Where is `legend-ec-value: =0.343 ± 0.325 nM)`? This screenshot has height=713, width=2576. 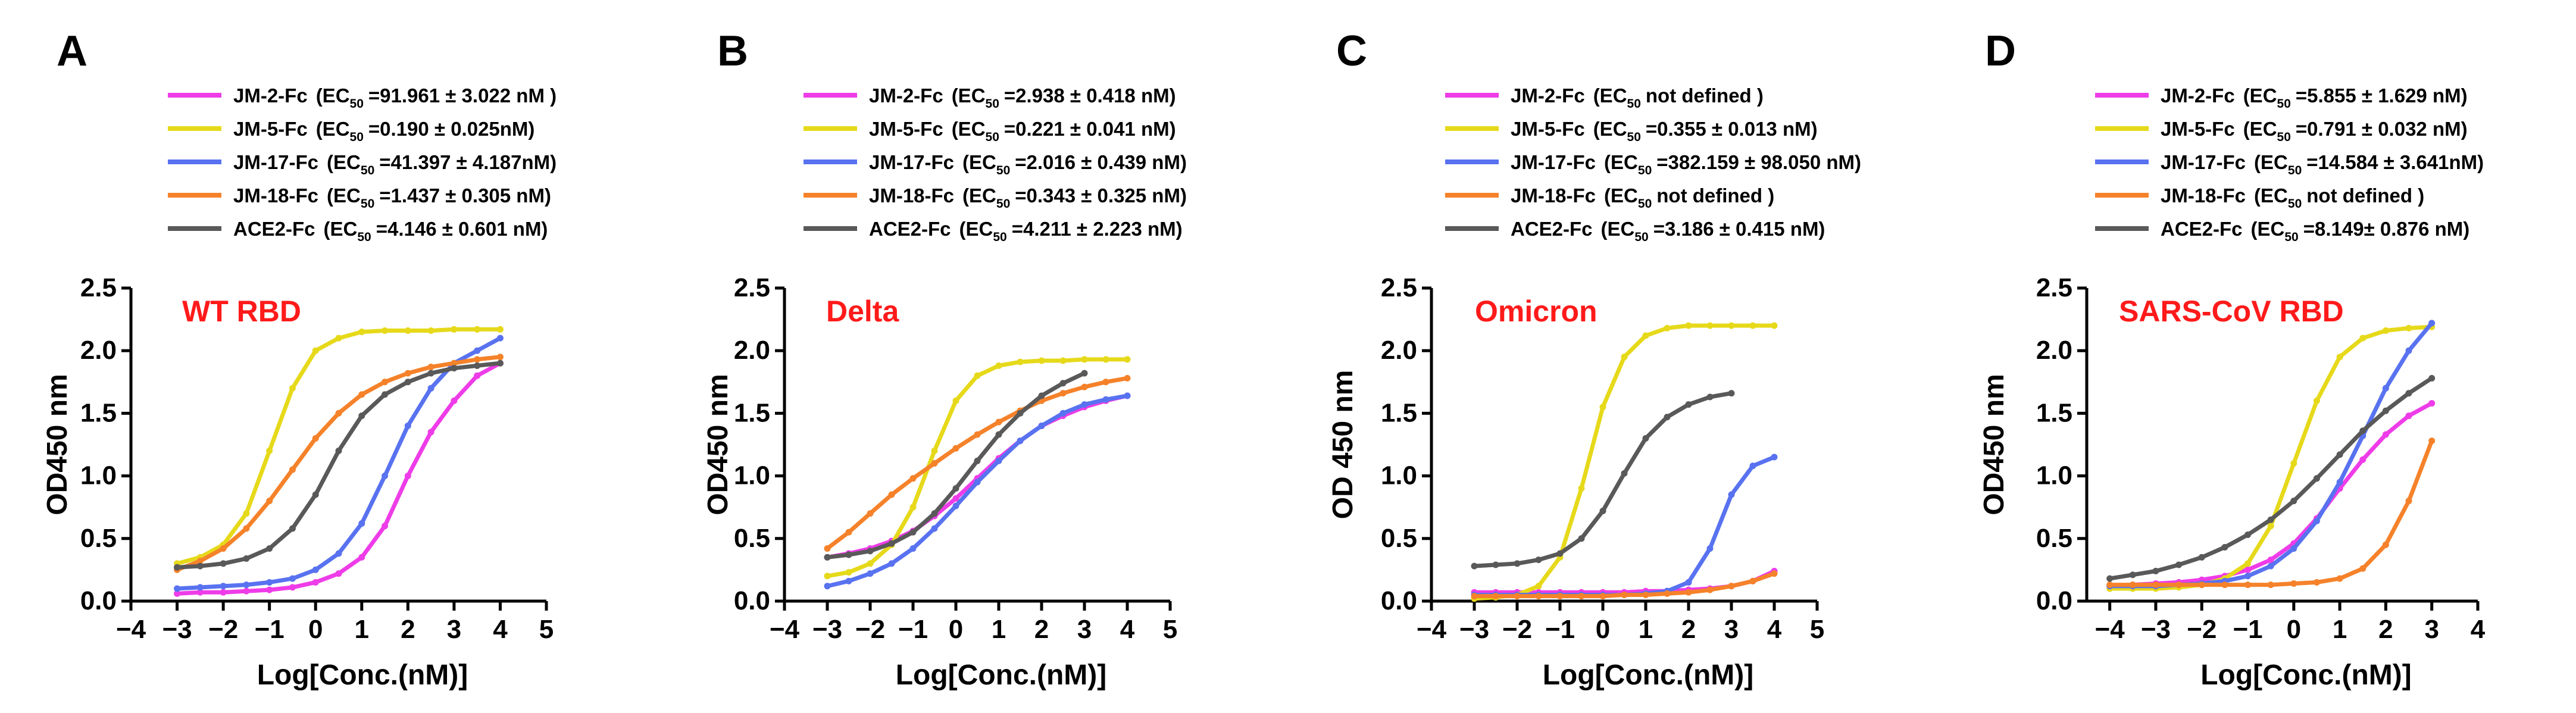 legend-ec-value: =0.343 ± 0.325 nM) is located at coordinates (1101, 195).